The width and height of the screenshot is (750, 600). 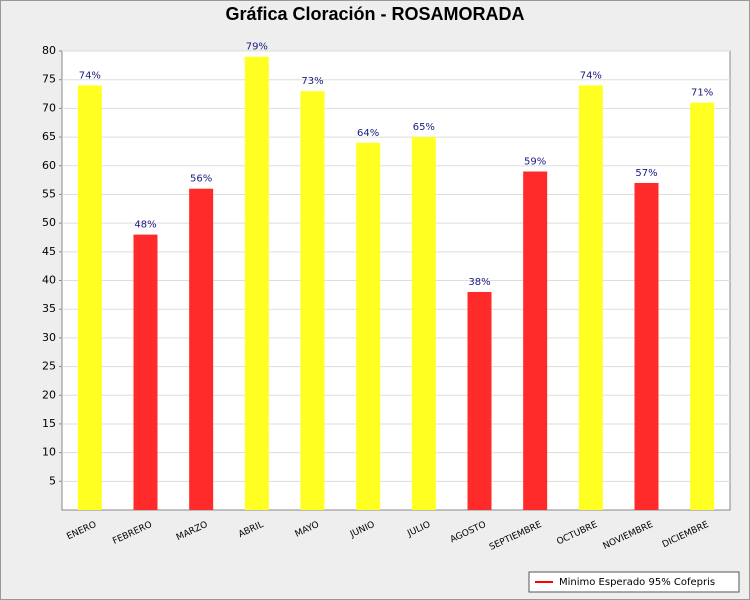 I want to click on y-tick-label: 45, so click(x=49, y=251).